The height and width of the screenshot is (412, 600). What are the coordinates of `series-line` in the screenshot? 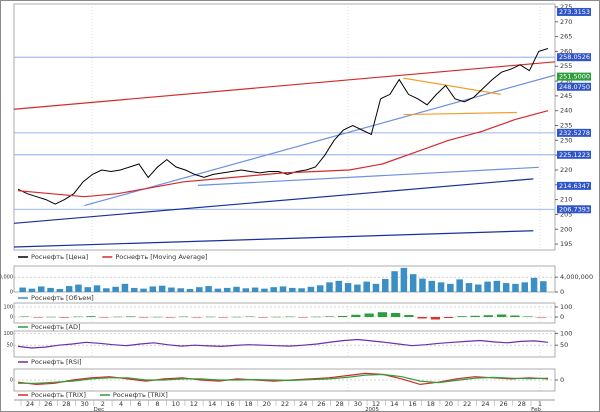 It's located at (283, 343).